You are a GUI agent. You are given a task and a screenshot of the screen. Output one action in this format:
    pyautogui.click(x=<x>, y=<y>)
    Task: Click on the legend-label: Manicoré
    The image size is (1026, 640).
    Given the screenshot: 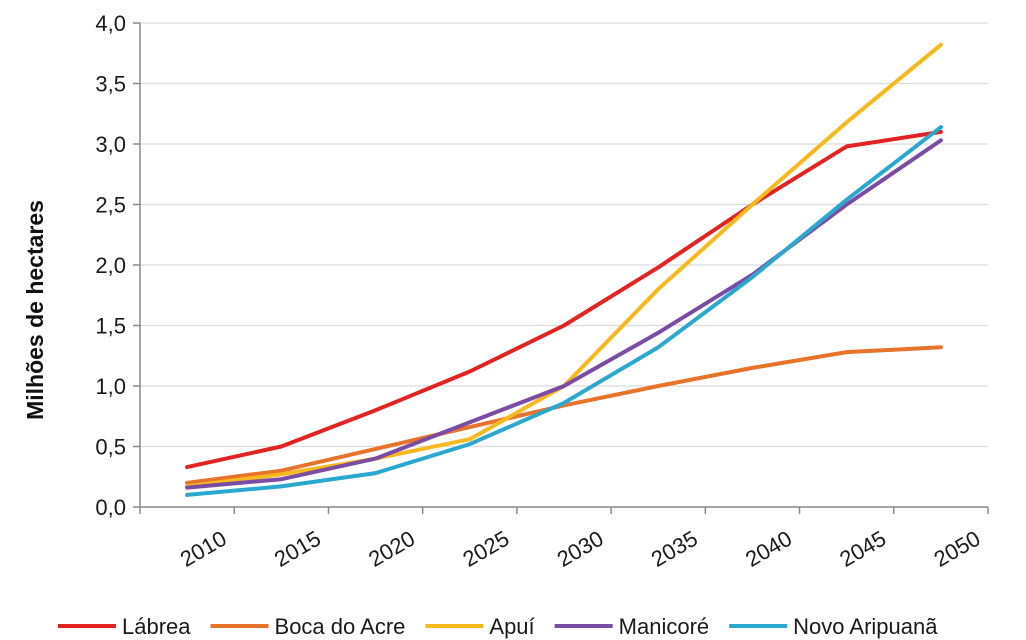 What is the action you would take?
    pyautogui.click(x=664, y=626)
    